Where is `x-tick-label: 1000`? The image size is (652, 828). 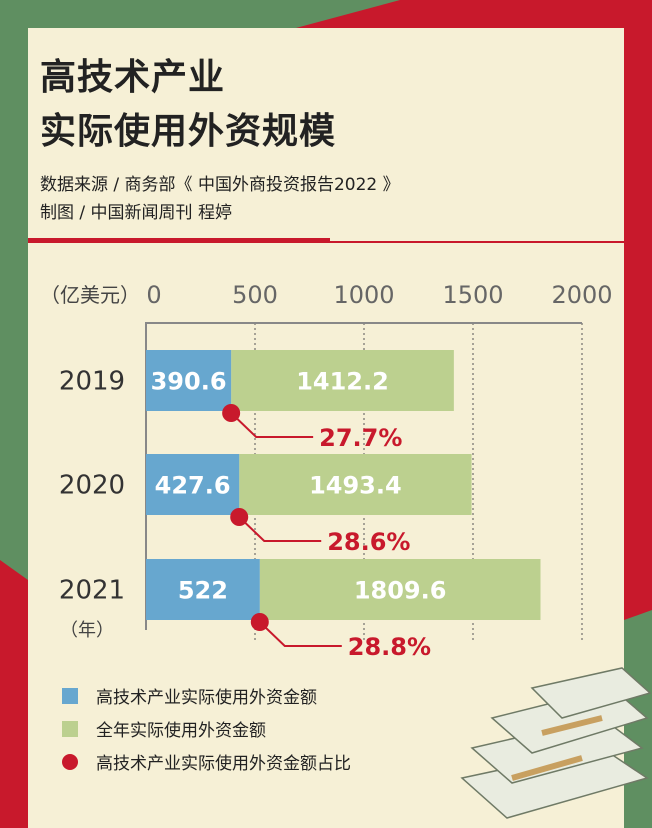 x-tick-label: 1000 is located at coordinates (363, 295).